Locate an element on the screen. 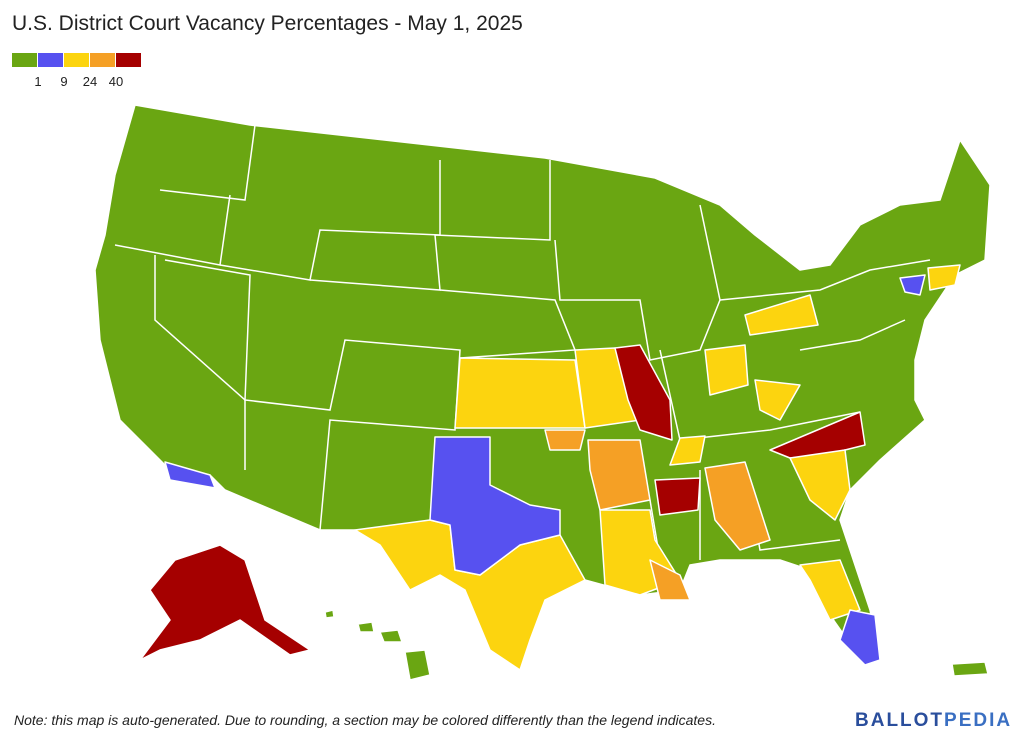  logo: BALLOTPEDIA is located at coordinates (933, 720).